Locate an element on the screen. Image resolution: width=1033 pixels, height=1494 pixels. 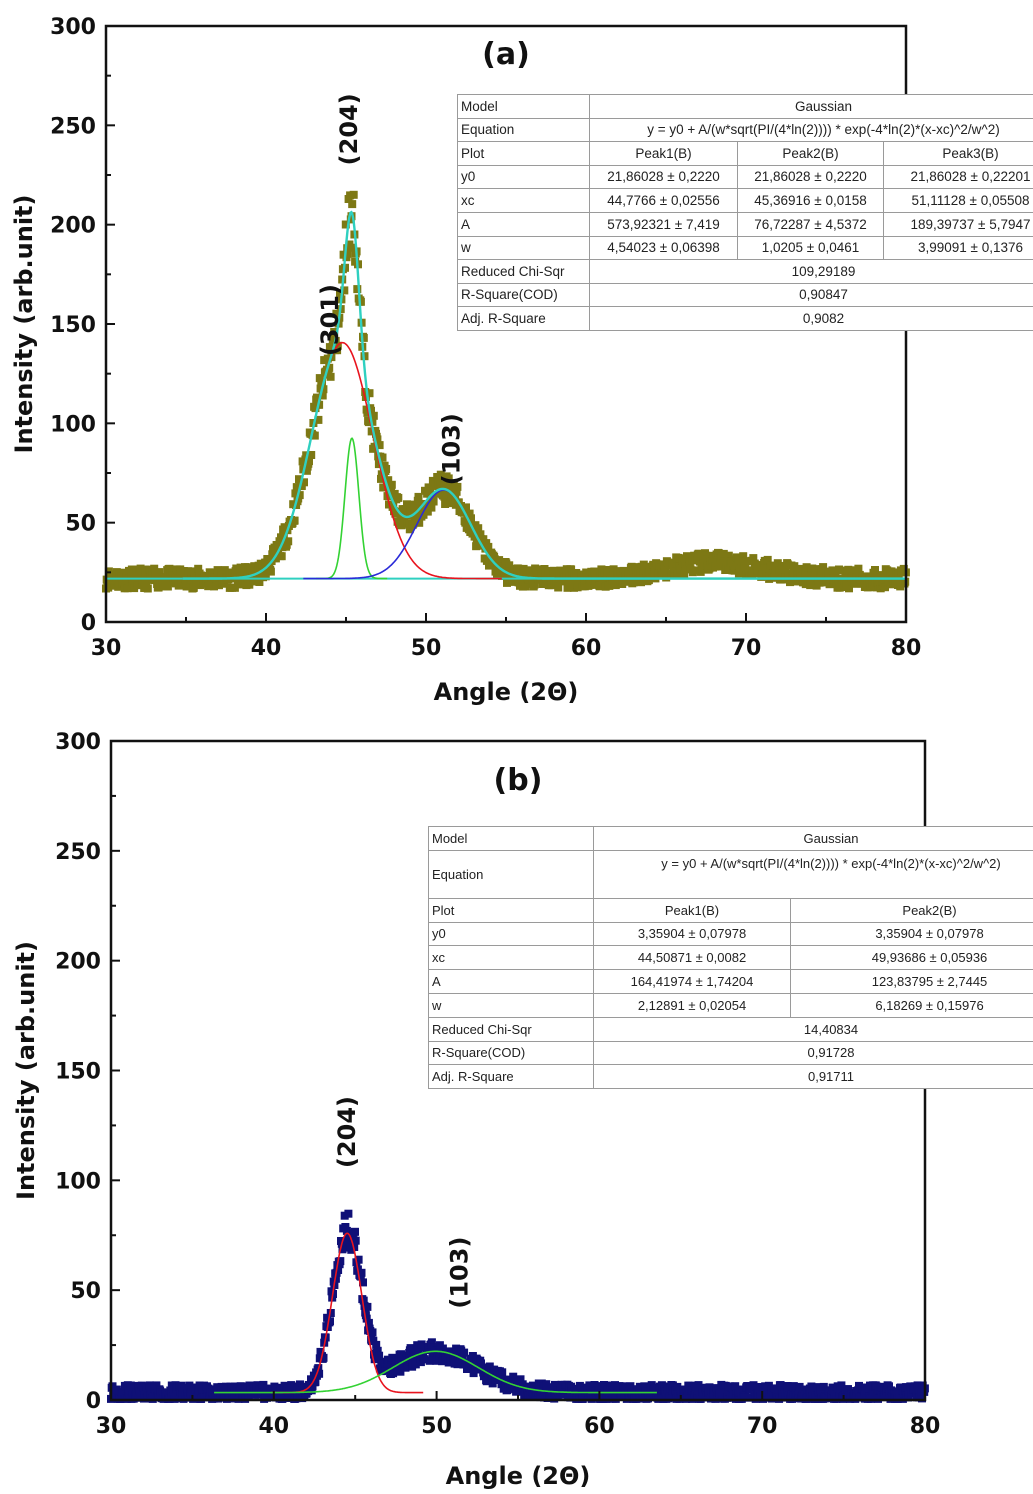
y-tick-label: 200 is located at coordinates (78, 962).